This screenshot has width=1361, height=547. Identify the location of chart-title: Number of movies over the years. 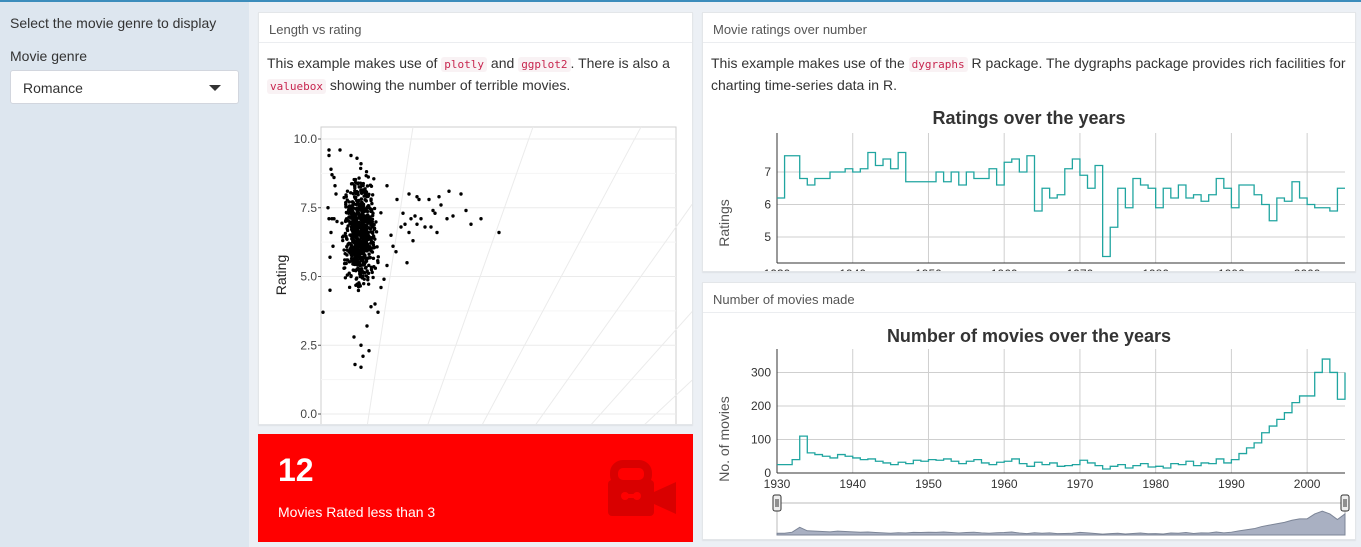
(1029, 336).